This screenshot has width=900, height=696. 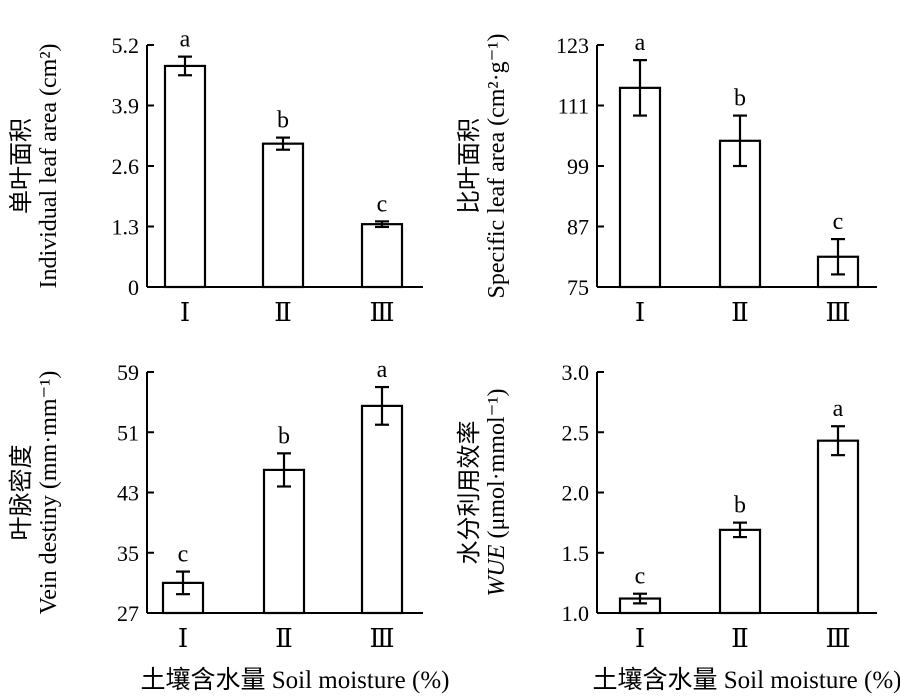 I want to click on y-tick-label: 1.5, so click(x=576, y=553).